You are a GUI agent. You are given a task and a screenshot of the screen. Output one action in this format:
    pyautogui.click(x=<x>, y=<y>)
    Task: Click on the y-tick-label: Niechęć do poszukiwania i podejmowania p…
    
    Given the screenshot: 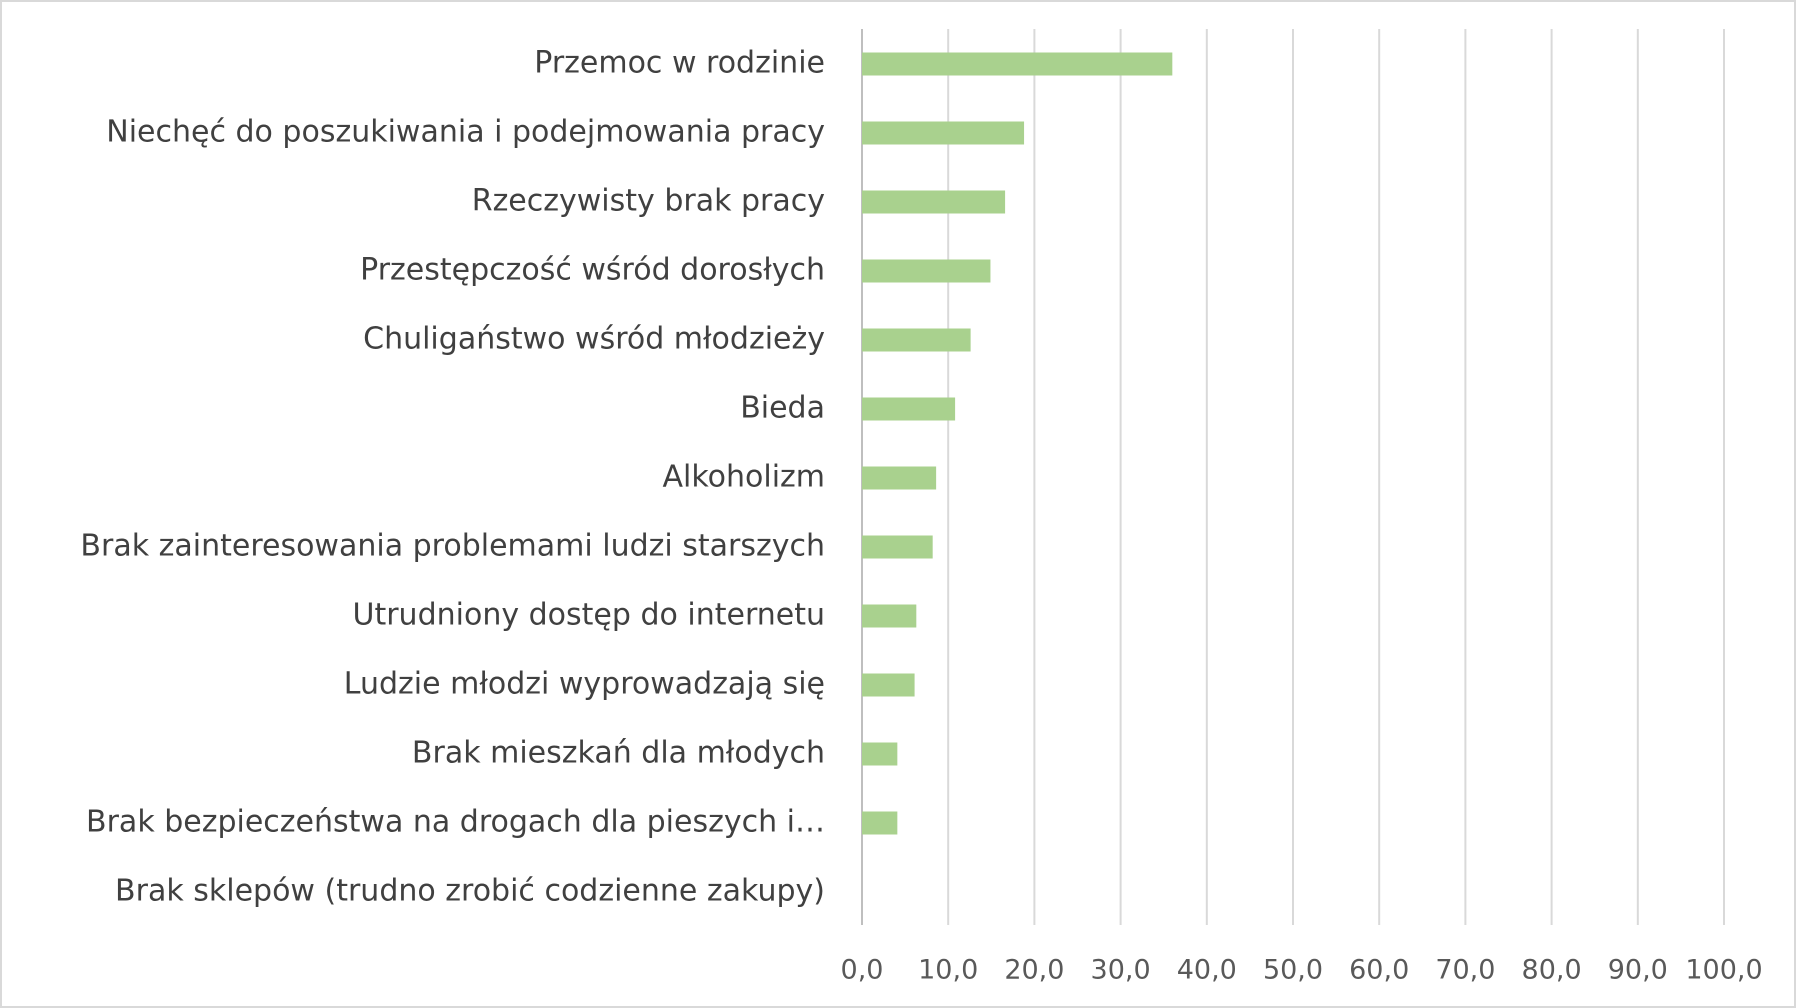 What is the action you would take?
    pyautogui.click(x=465, y=132)
    